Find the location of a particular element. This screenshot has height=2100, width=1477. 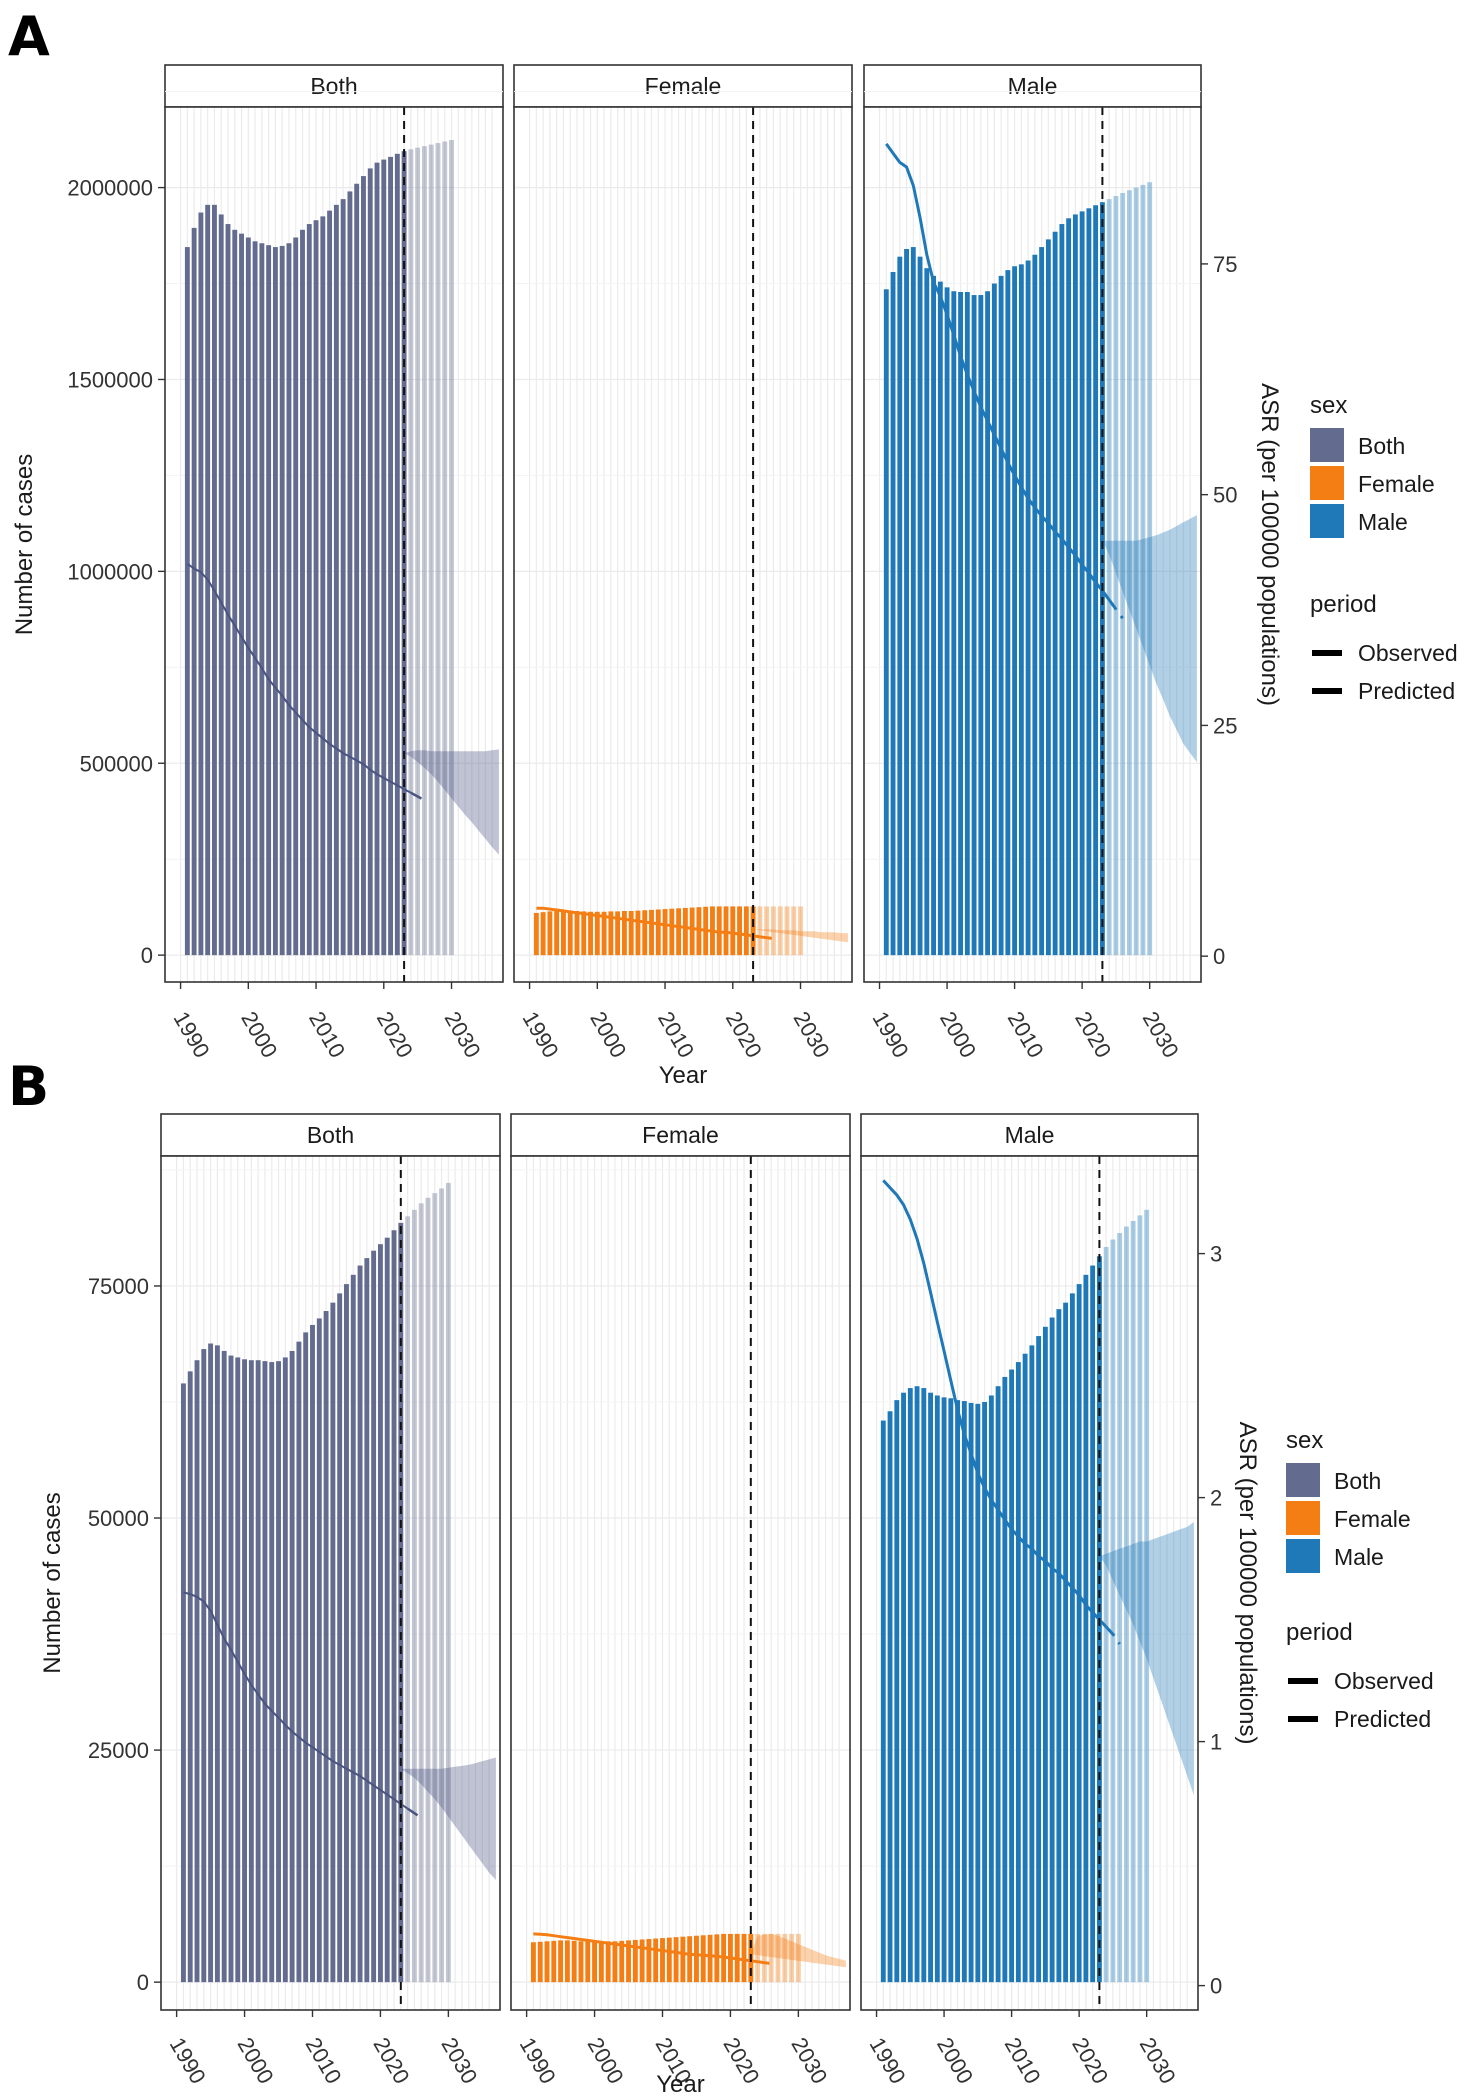

facet-male: Male 1990 2000 2010 2020 2030 0 1 2 3 is located at coordinates (1041, 1600).